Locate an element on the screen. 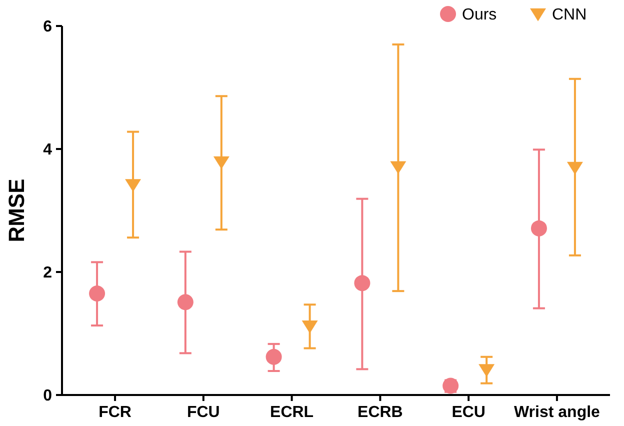  x-tick-label: Wrist angle is located at coordinates (557, 412).